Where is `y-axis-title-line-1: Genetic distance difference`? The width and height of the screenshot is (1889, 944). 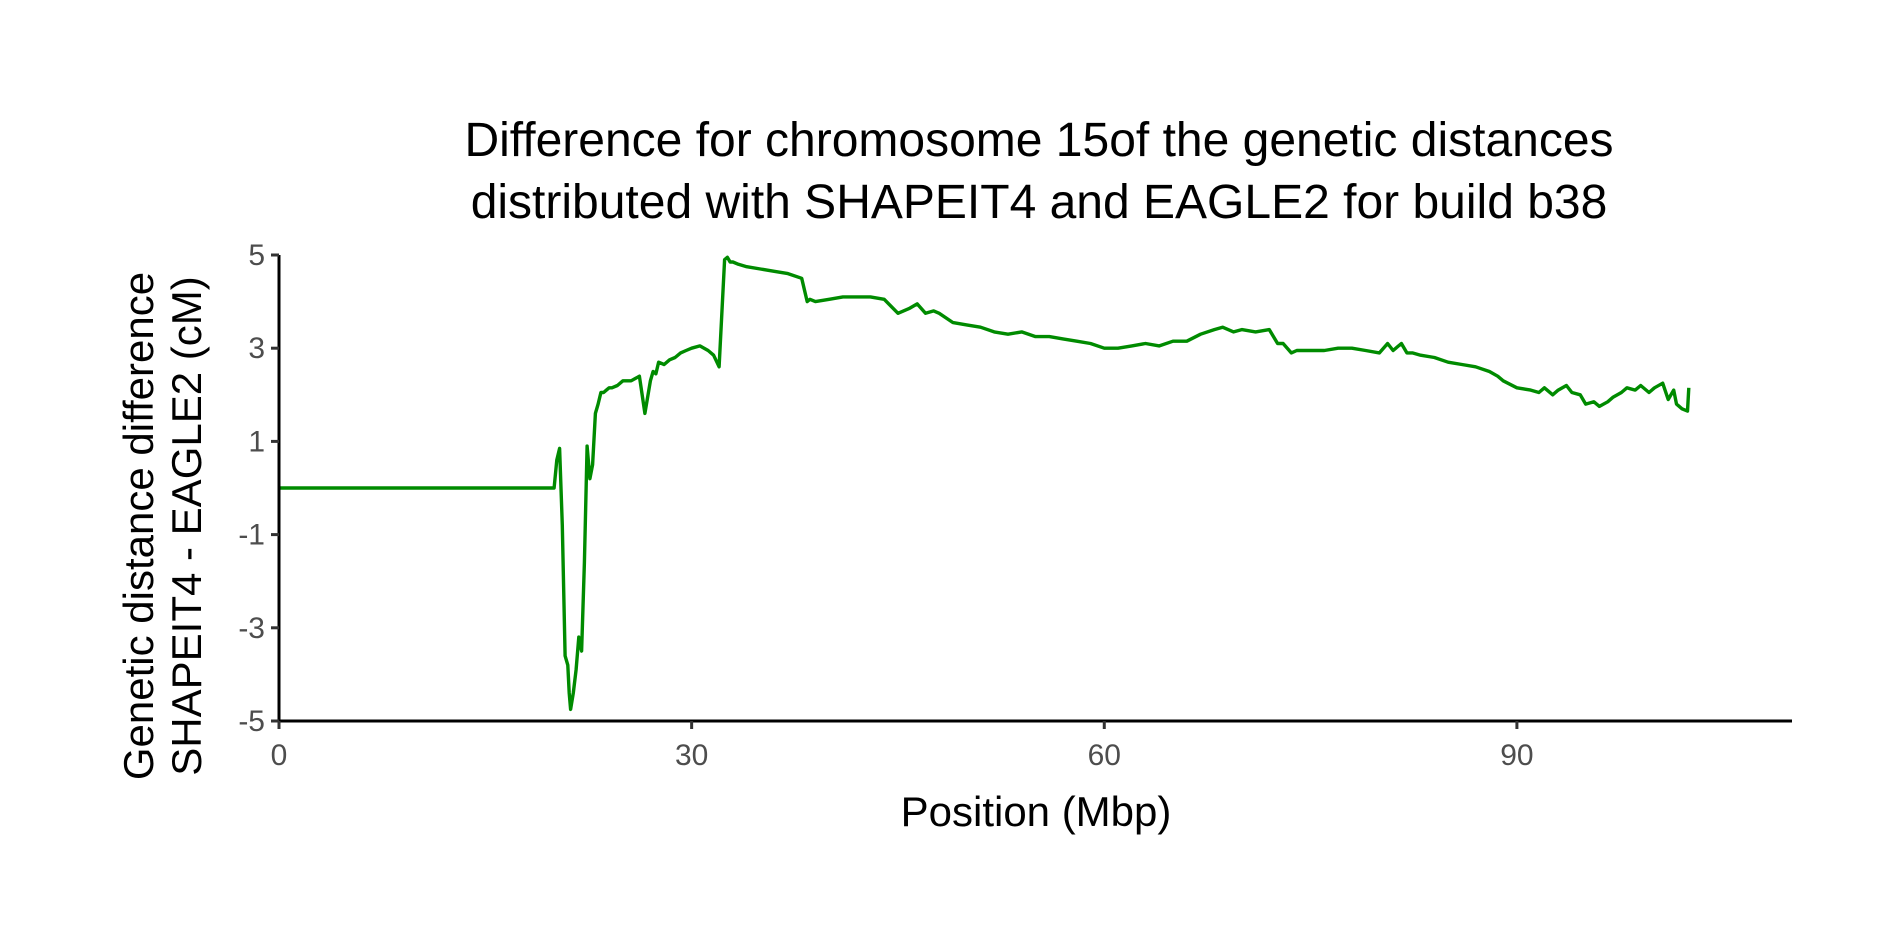 y-axis-title-line-1: Genetic distance difference is located at coordinates (138, 526).